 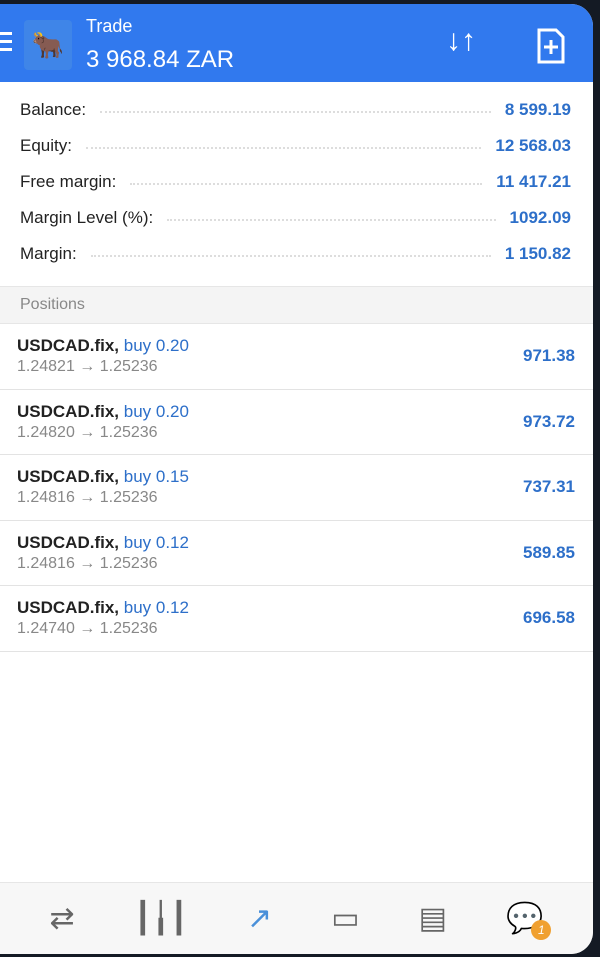 What do you see at coordinates (549, 355) in the screenshot?
I see `position-profit: 971.38` at bounding box center [549, 355].